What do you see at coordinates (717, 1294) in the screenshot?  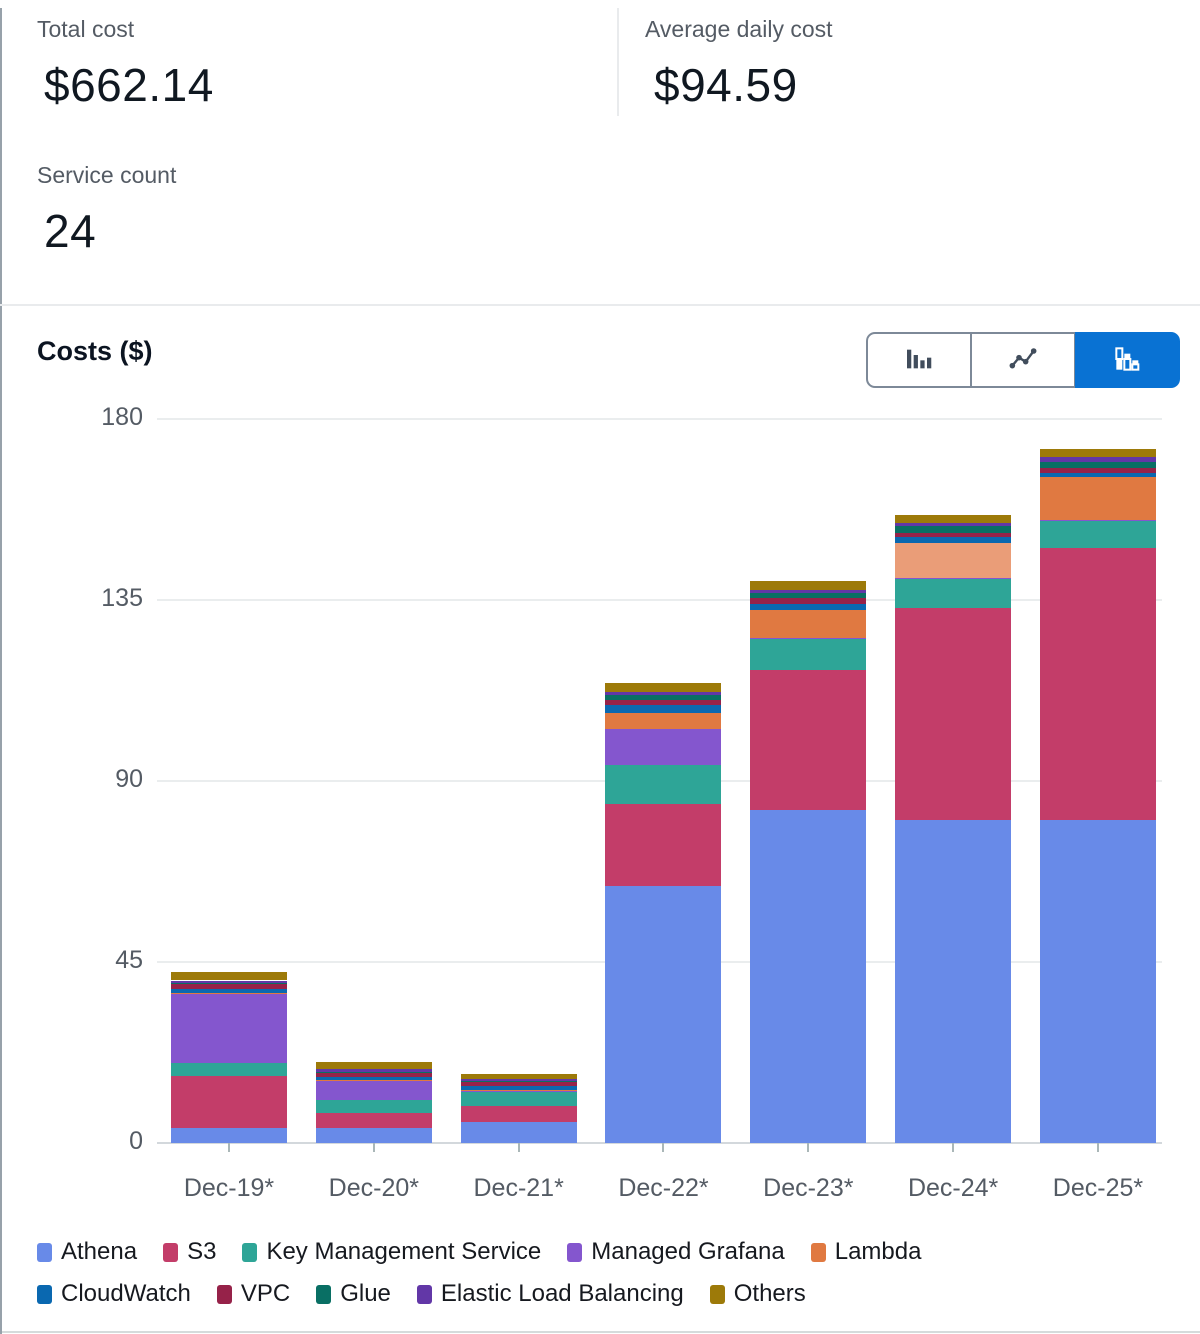 I see `legend-swatch-others` at bounding box center [717, 1294].